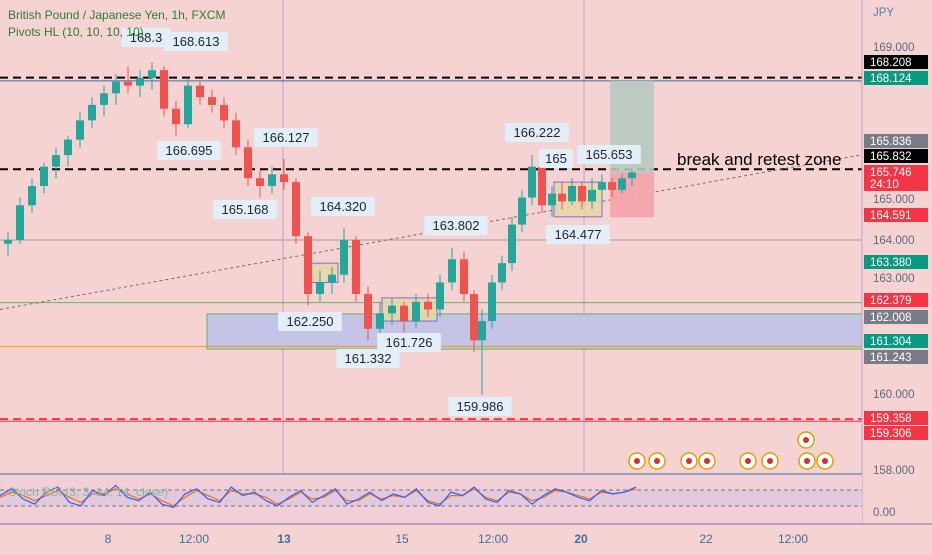 This screenshot has height=555, width=932. Describe the element at coordinates (894, 200) in the screenshot. I see `y-tick-label: 165.000` at that location.